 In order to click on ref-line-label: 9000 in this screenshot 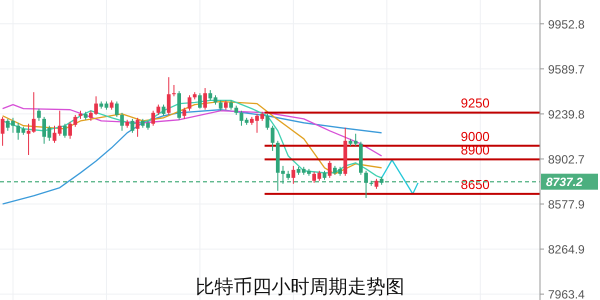, I will do `click(475, 136)`.